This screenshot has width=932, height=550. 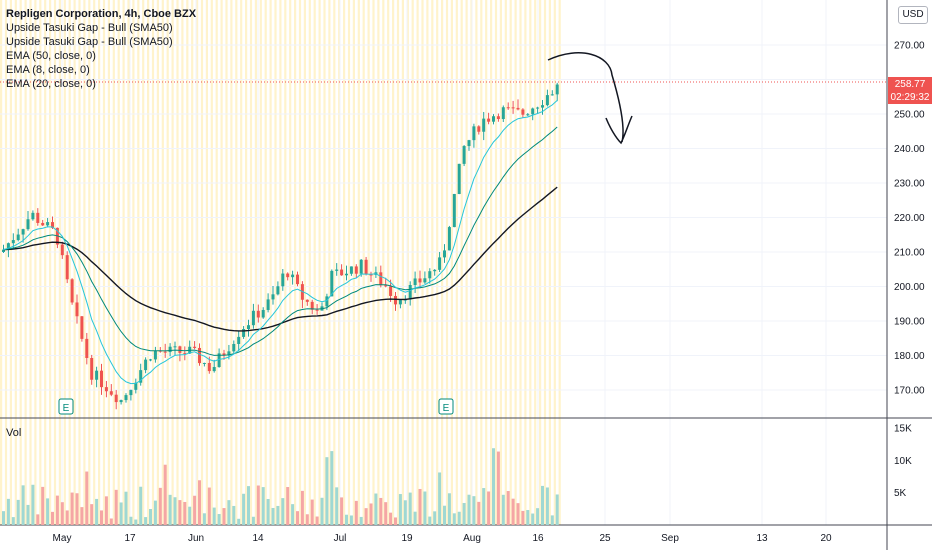 What do you see at coordinates (909, 46) in the screenshot?
I see `price-tick-label: 270.00` at bounding box center [909, 46].